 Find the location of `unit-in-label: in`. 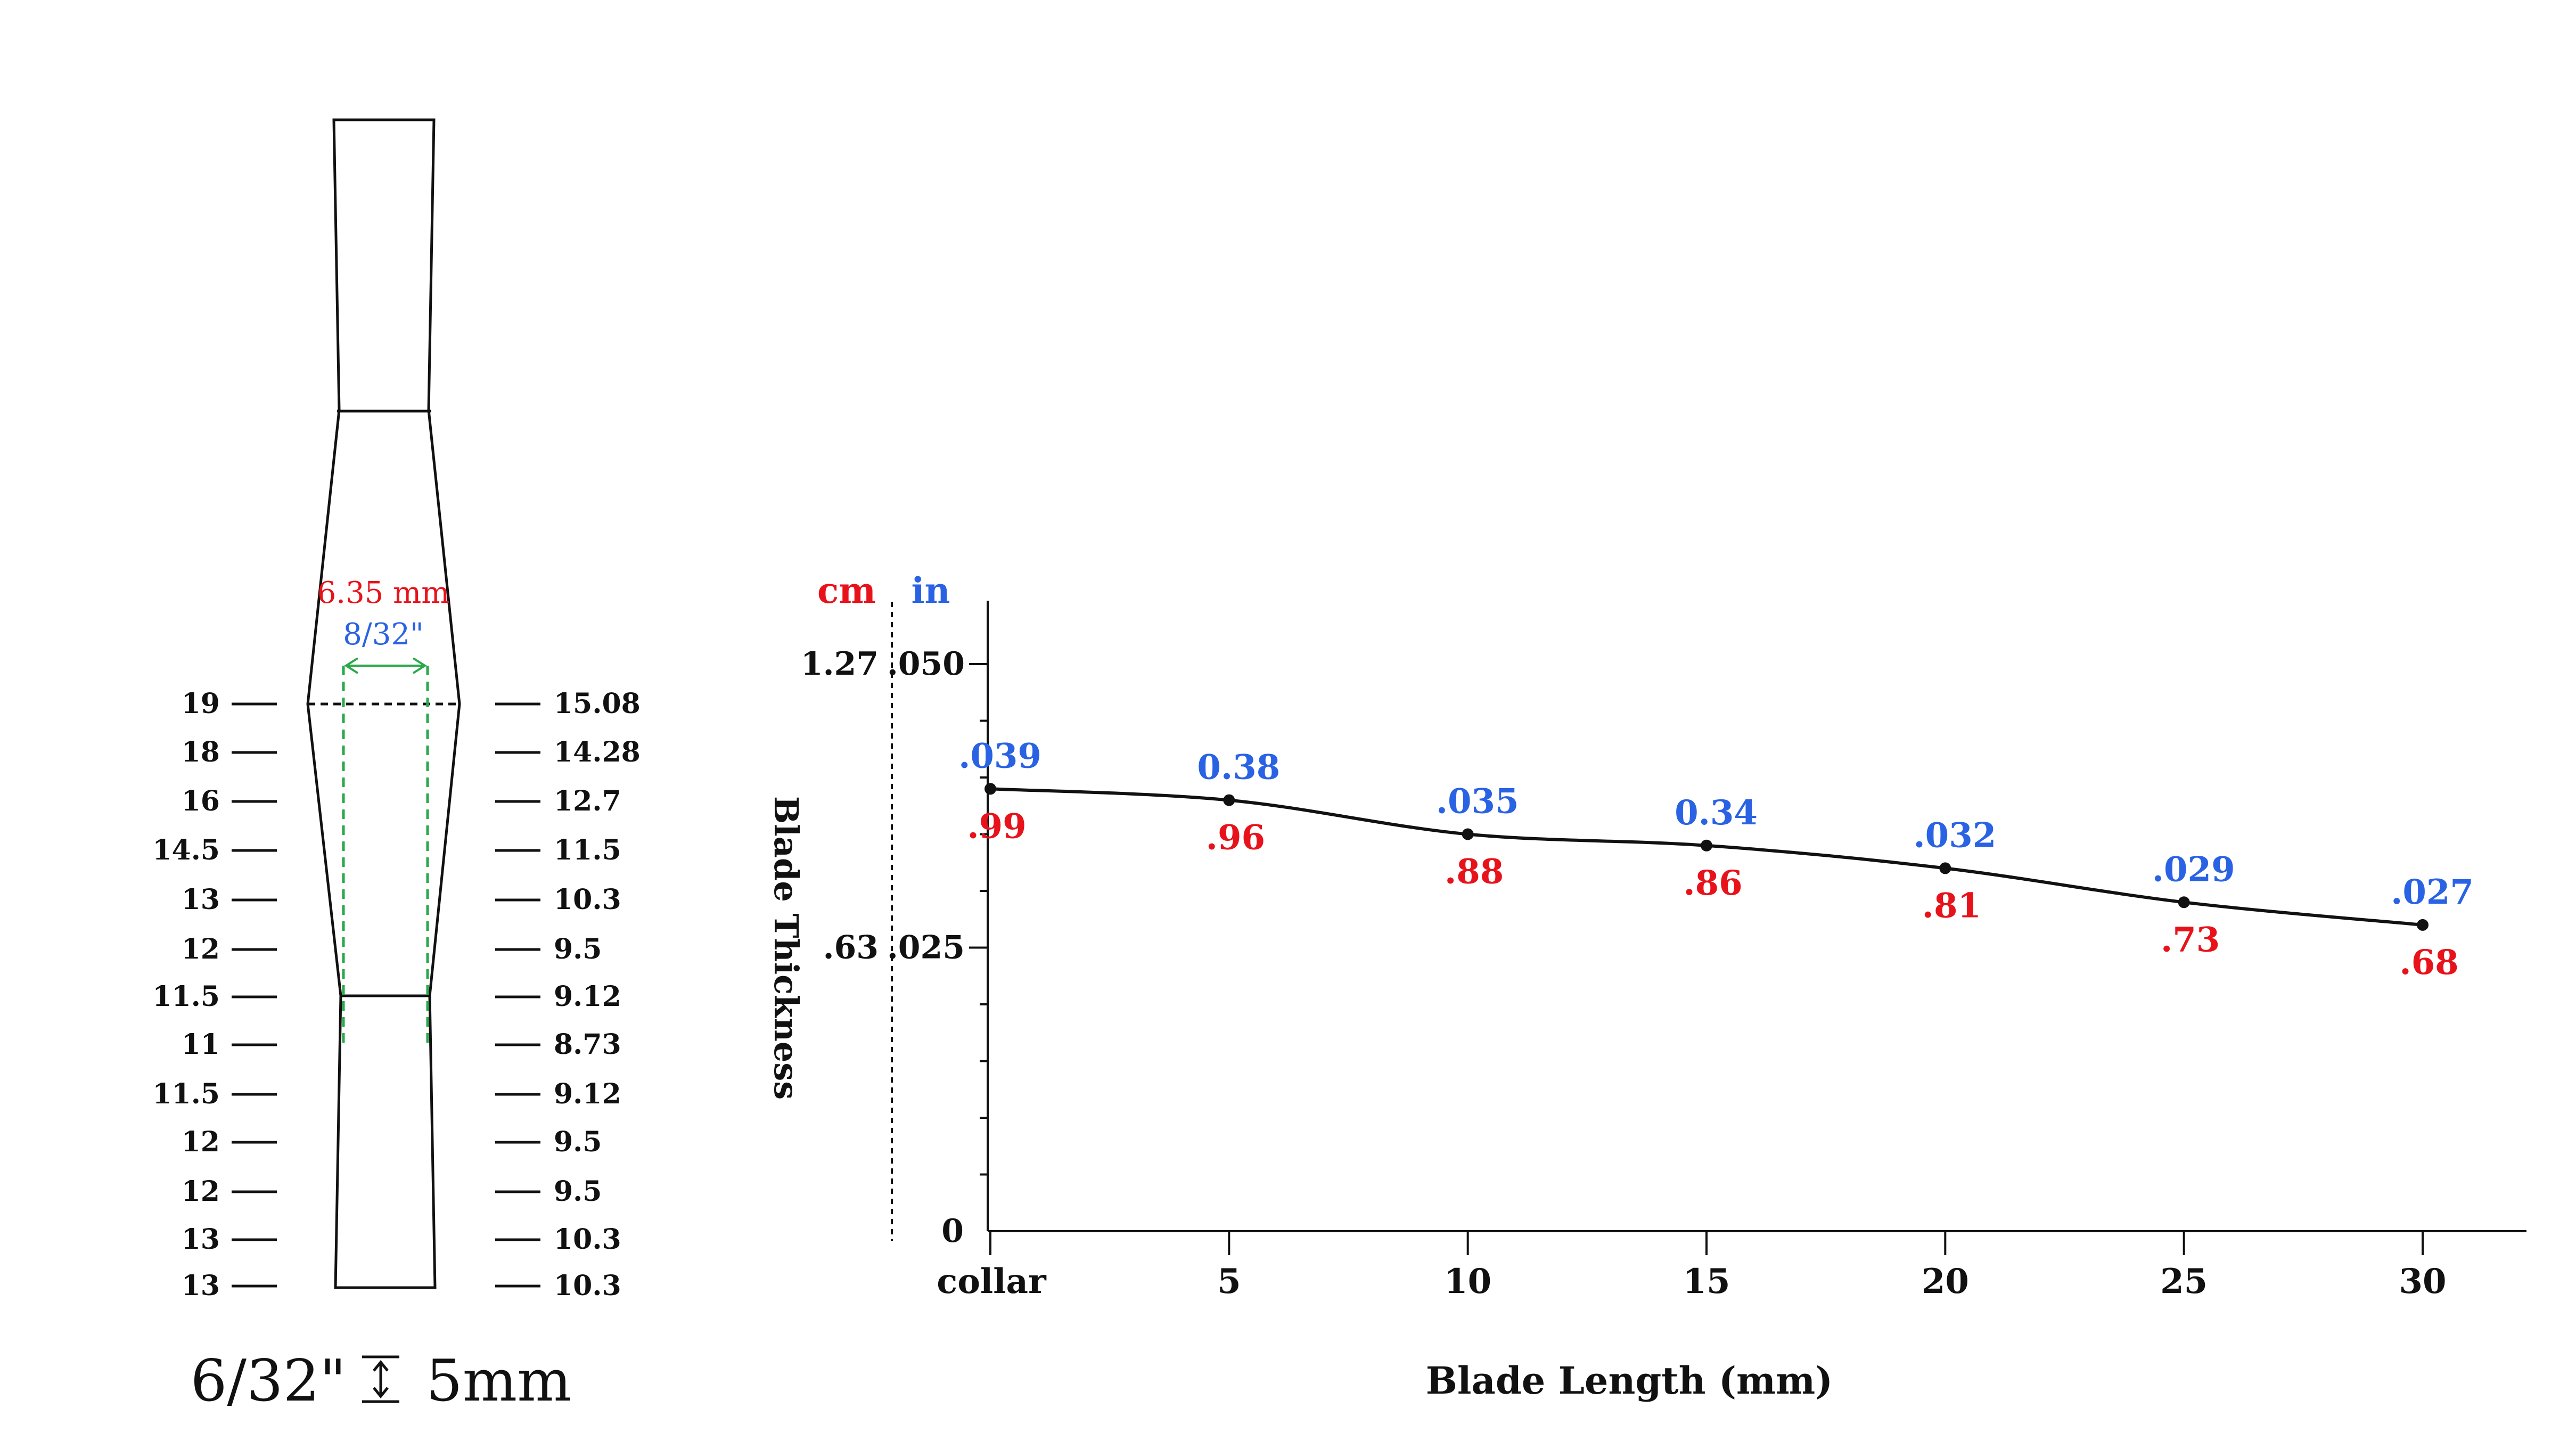

unit-in-label: in is located at coordinates (930, 590).